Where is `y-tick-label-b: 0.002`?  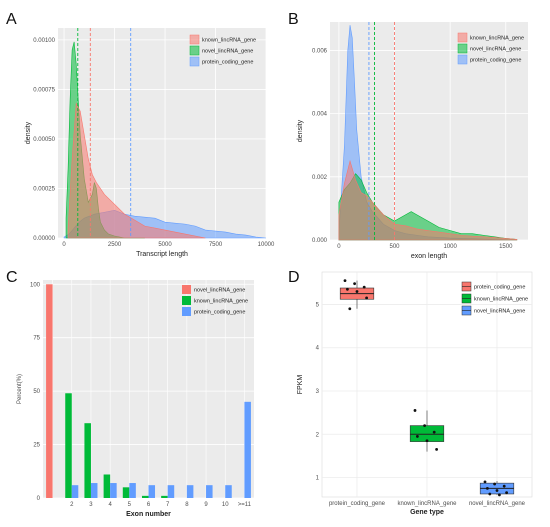 y-tick-label-b: 0.002 is located at coordinates (320, 178).